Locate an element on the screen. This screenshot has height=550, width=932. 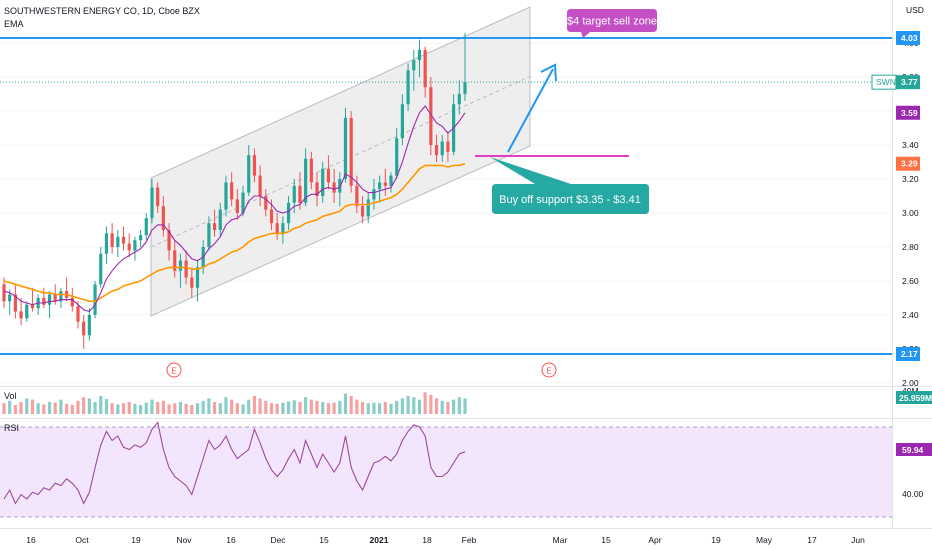
target-callout-box is located at coordinates (612, 23).